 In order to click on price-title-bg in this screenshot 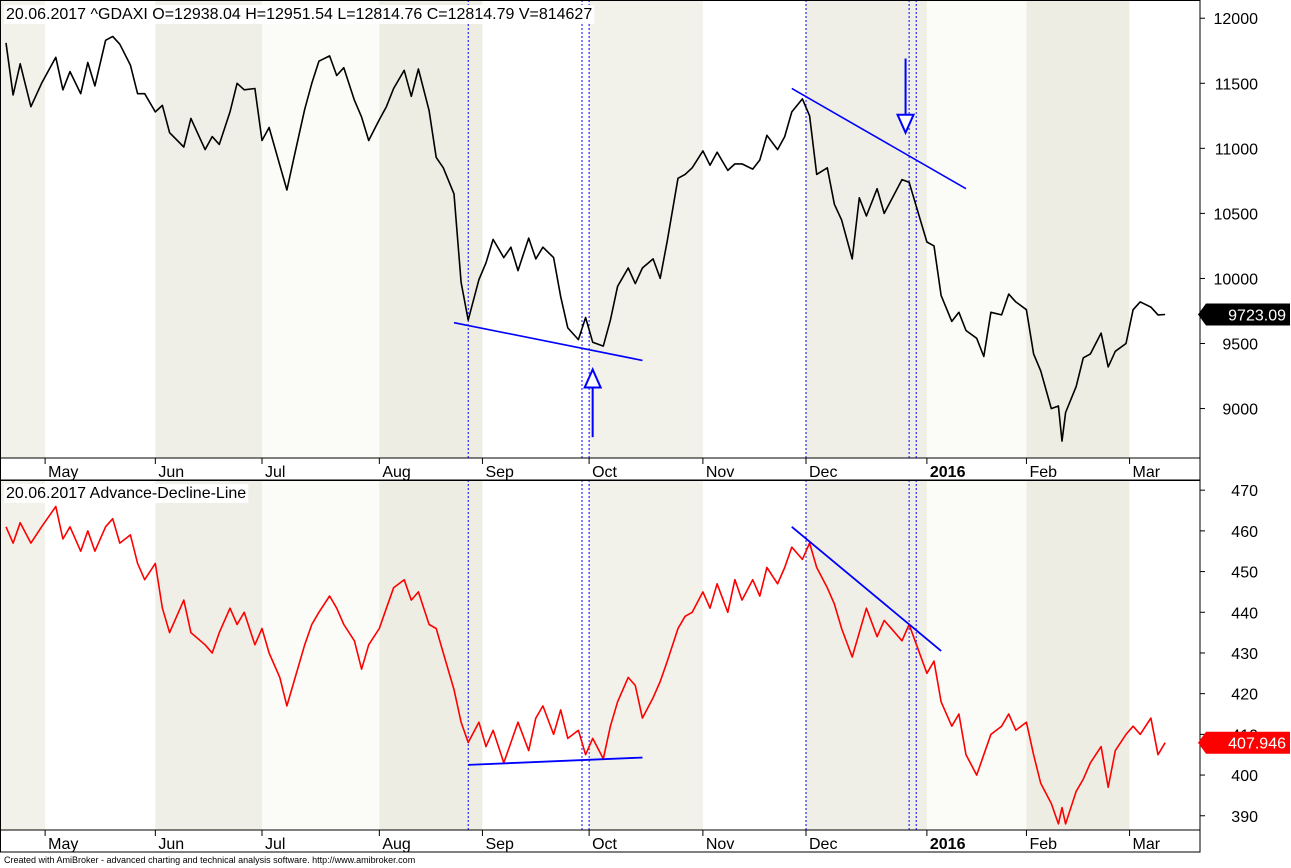, I will do `click(299, 14)`.